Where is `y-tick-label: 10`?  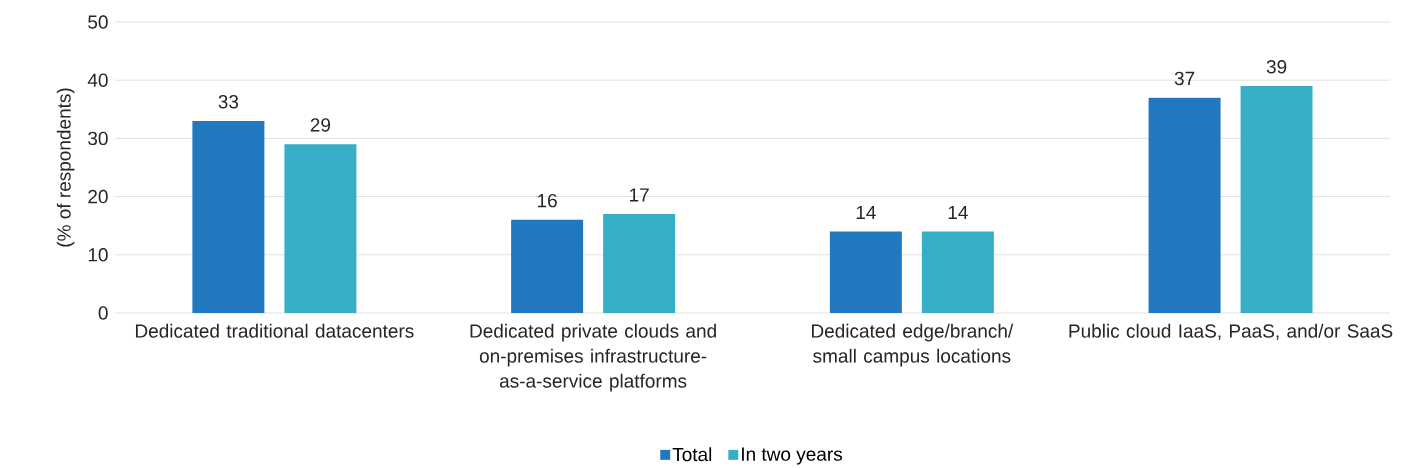
y-tick-label: 10 is located at coordinates (98, 255).